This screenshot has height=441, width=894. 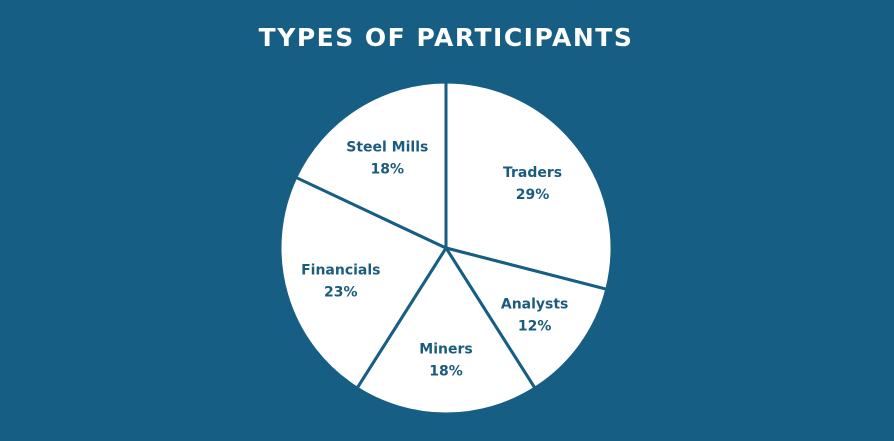 What do you see at coordinates (340, 271) in the screenshot?
I see `slice-label: Financials` at bounding box center [340, 271].